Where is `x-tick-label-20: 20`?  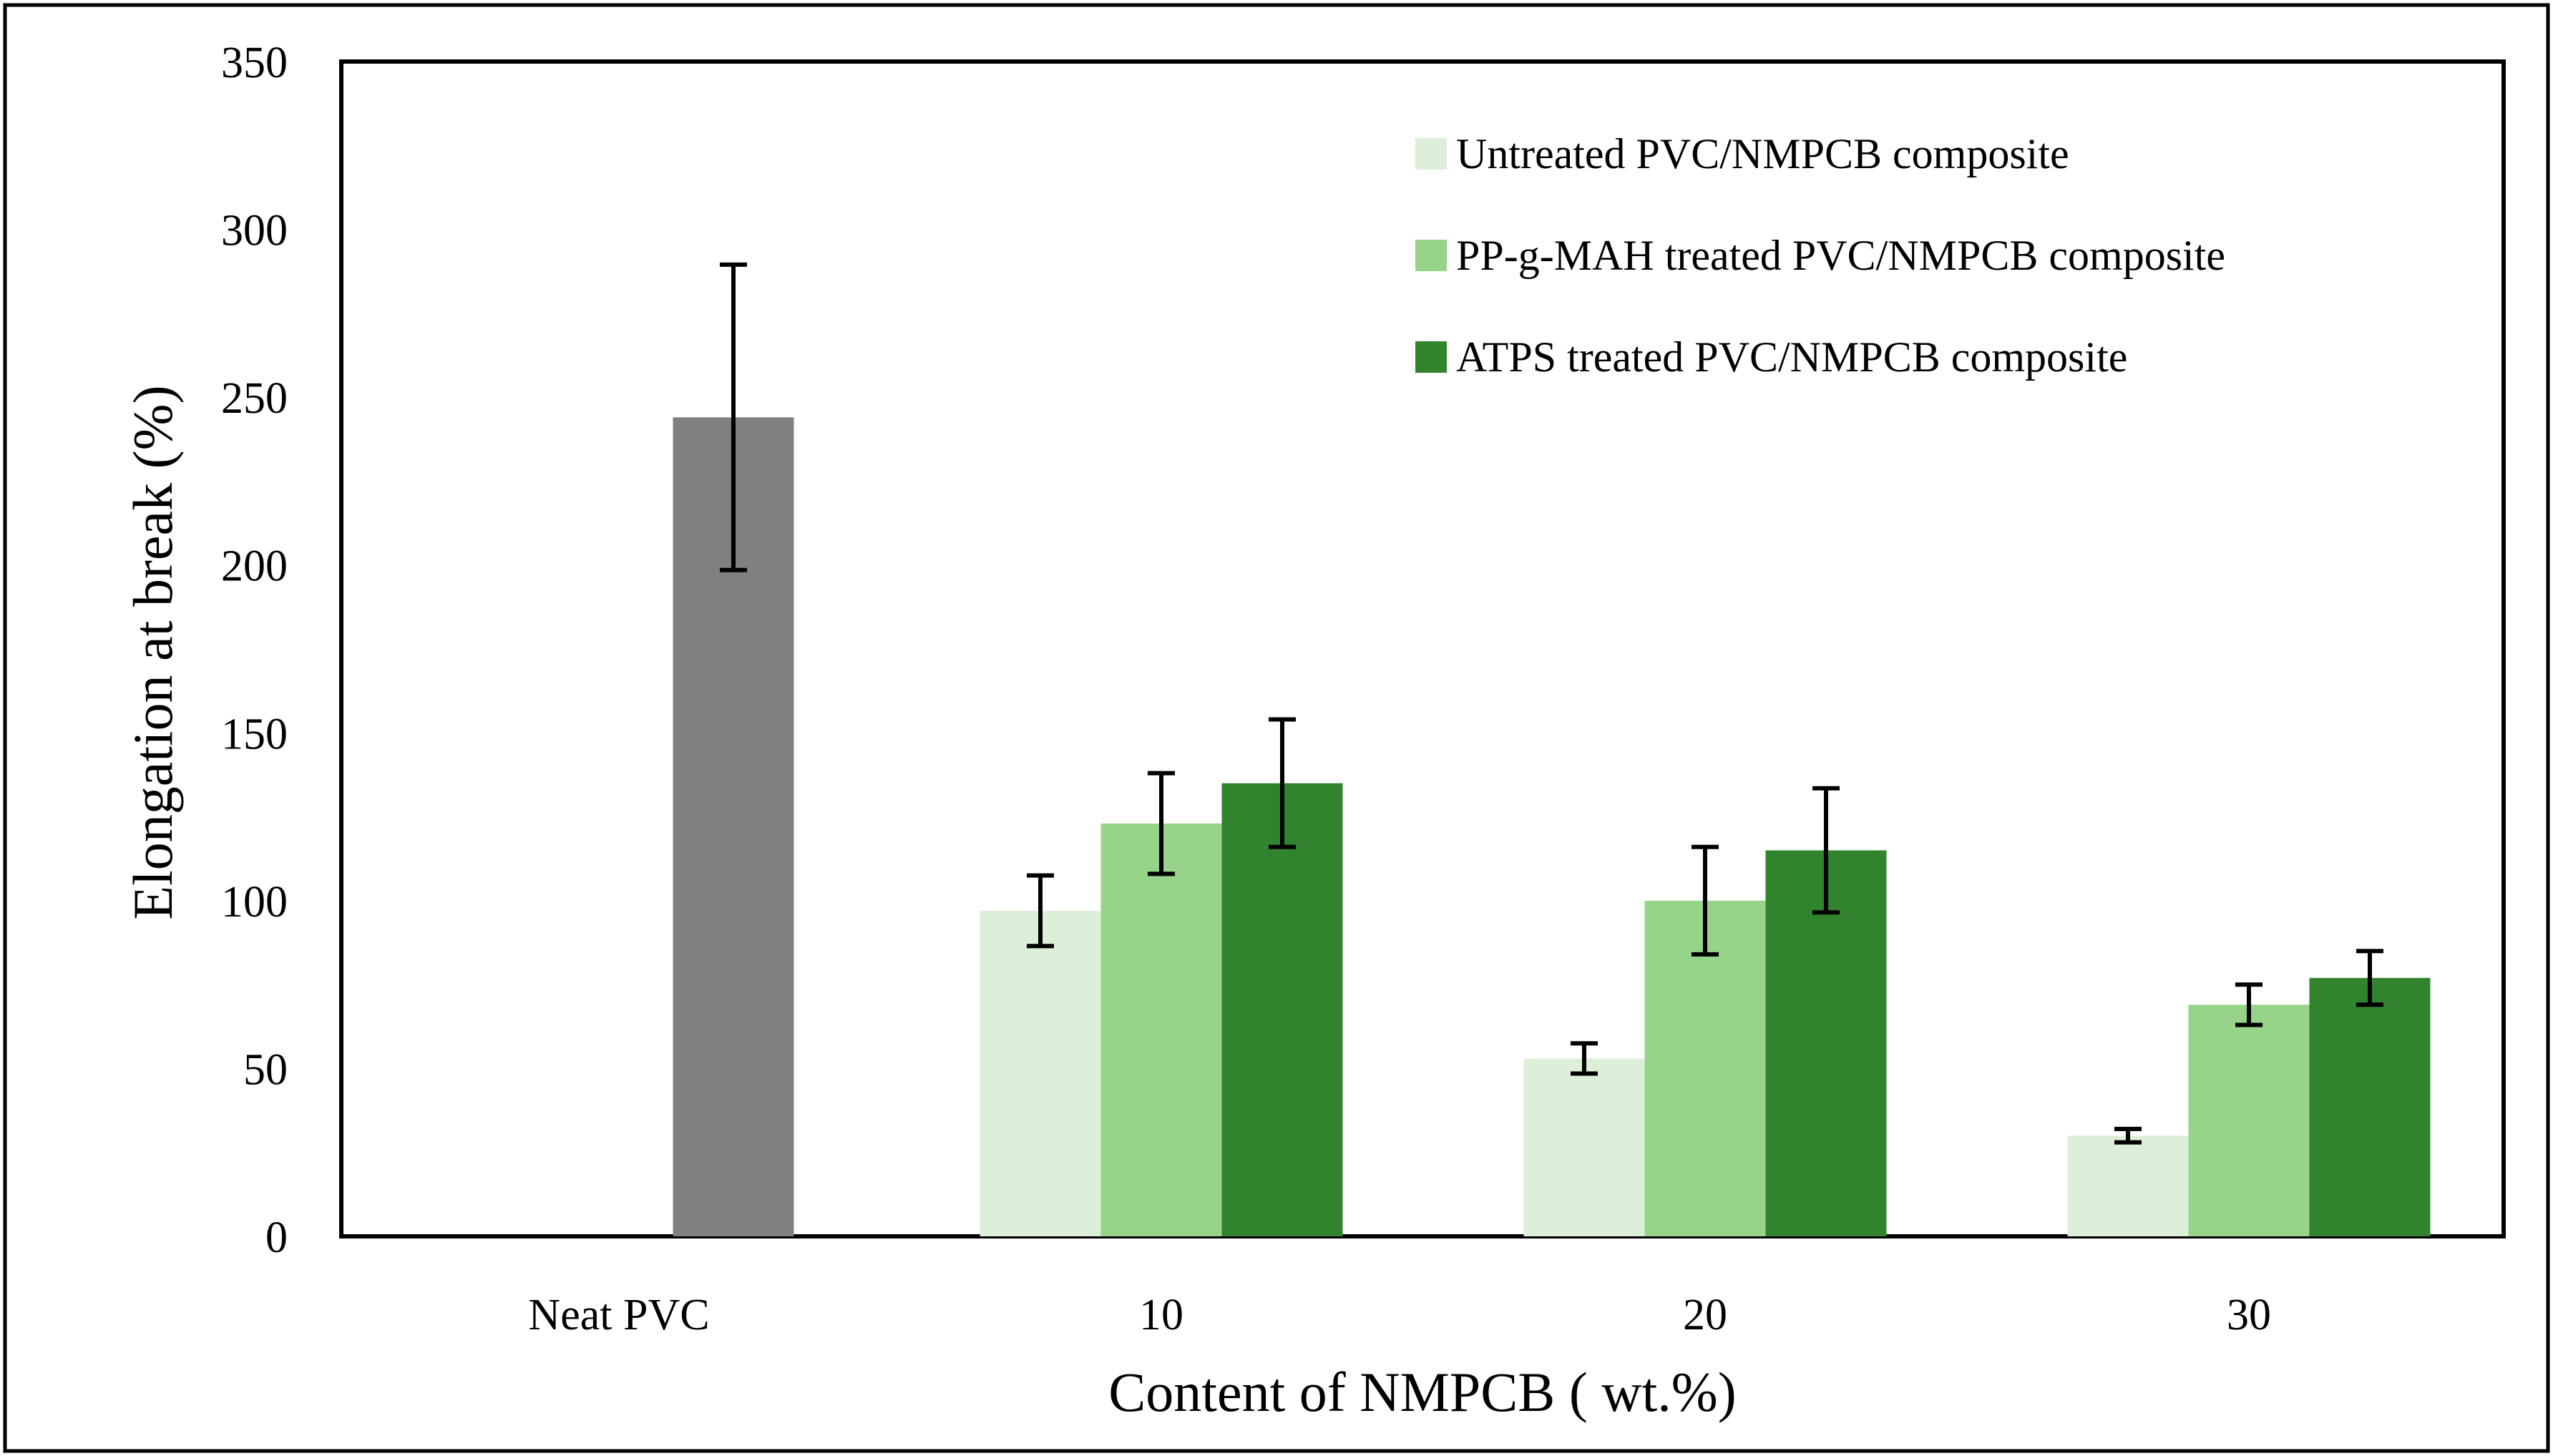 x-tick-label-20: 20 is located at coordinates (1705, 1315).